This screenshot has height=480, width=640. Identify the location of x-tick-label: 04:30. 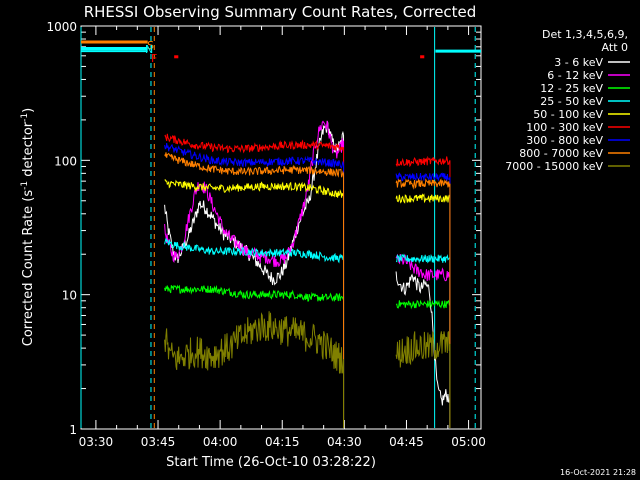
(344, 442).